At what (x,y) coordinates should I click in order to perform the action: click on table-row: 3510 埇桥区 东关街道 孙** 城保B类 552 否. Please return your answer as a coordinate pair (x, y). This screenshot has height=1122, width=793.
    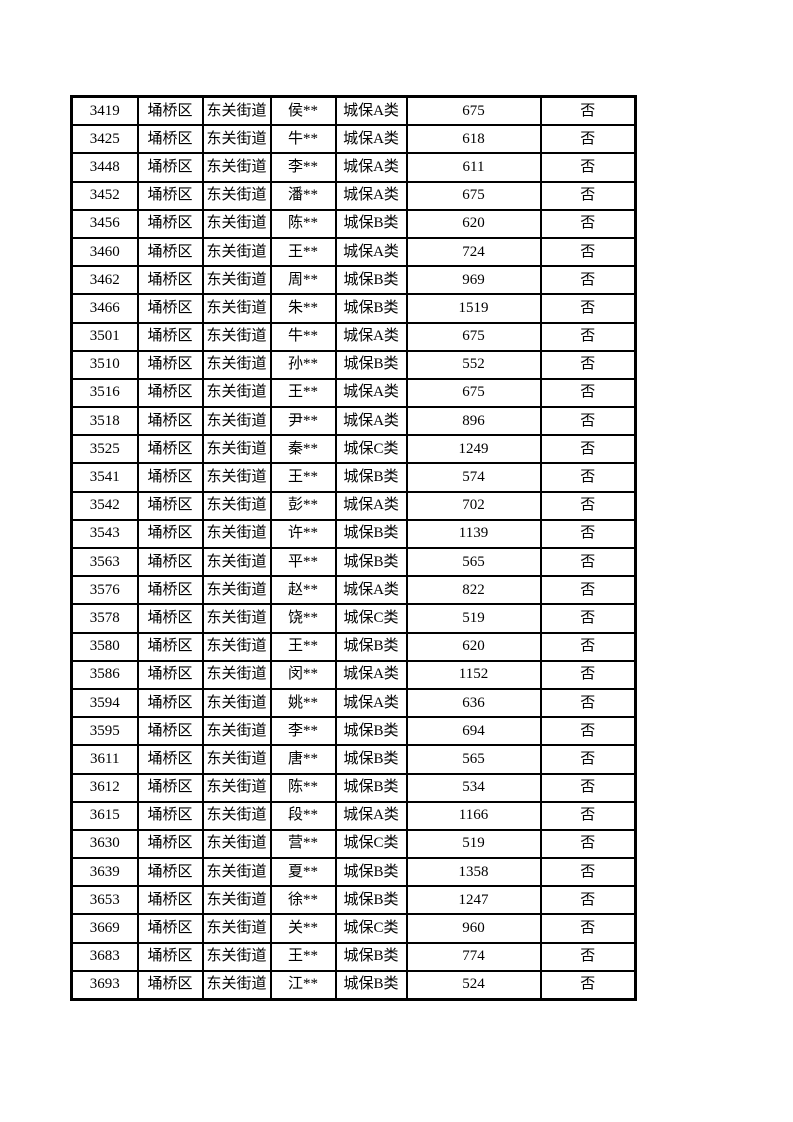
    Looking at the image, I should click on (353, 364).